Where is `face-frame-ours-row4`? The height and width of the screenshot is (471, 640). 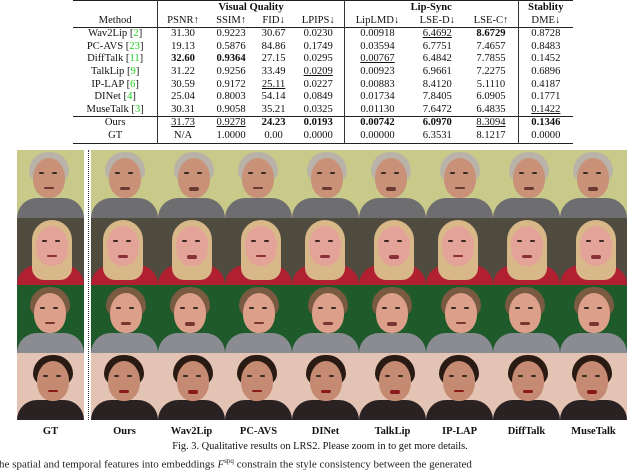 face-frame-ours-row4 is located at coordinates (124, 386).